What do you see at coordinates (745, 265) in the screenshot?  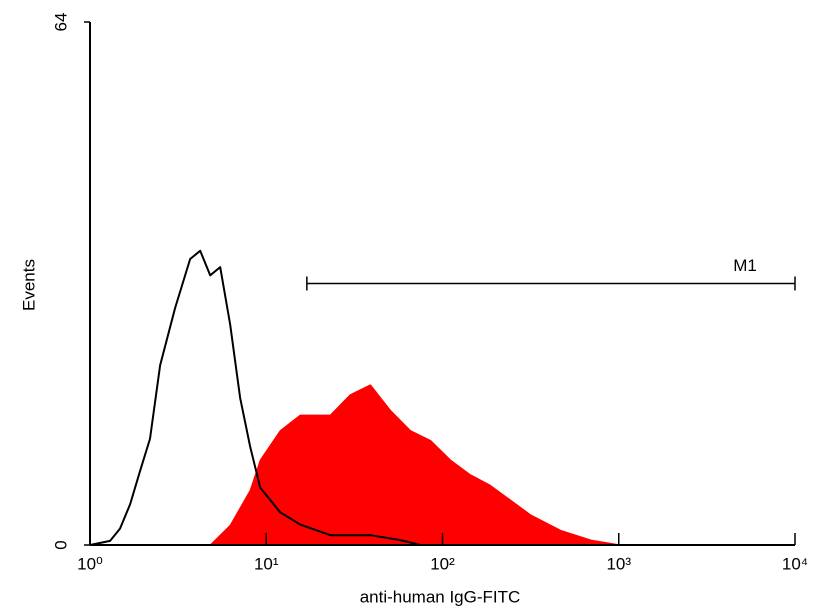 I see `marker-label: M1` at bounding box center [745, 265].